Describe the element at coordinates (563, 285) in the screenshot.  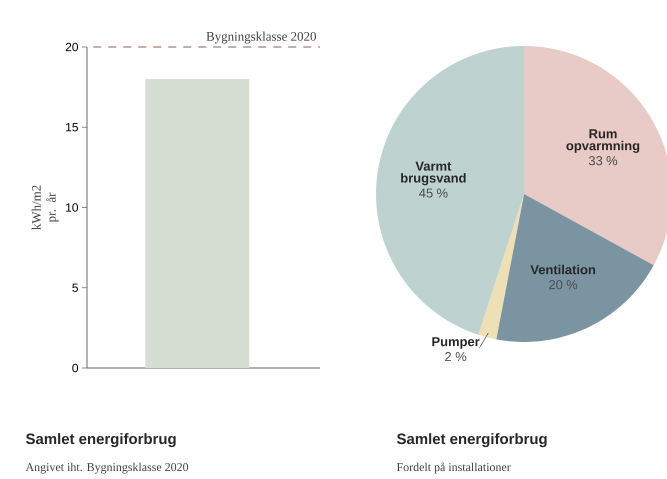
I see `data-label: 20 %` at that location.